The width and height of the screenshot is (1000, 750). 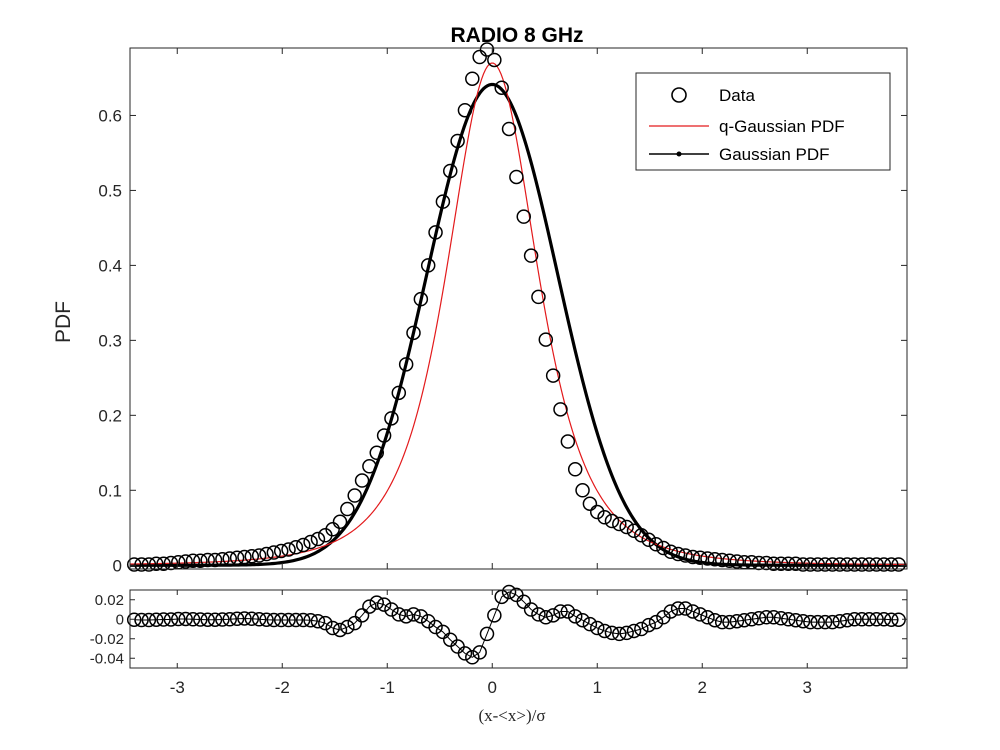 I want to click on y-tick-label: 0.1, so click(x=110, y=490).